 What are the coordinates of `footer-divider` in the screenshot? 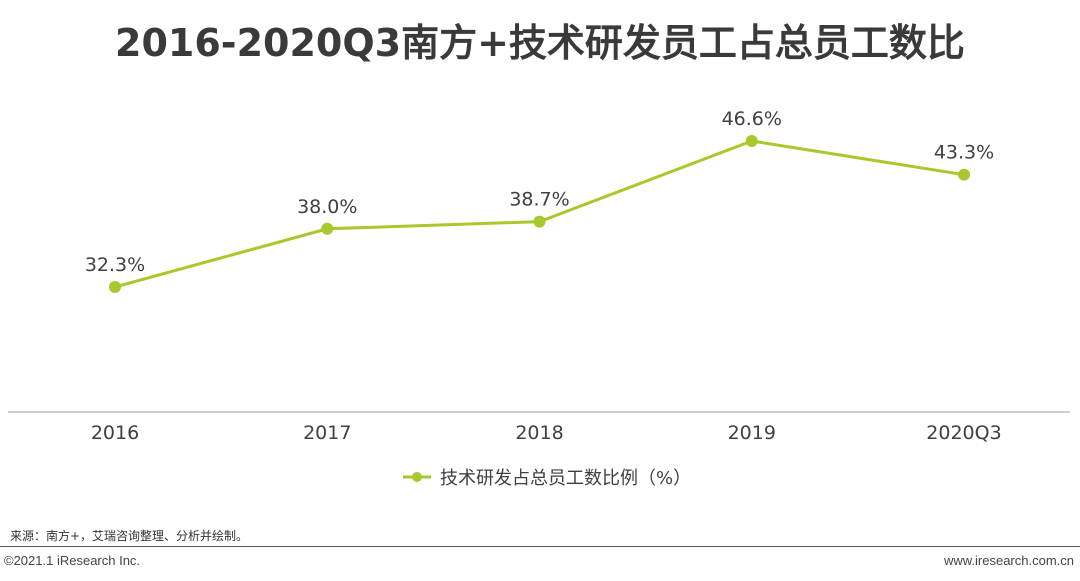 It's located at (540, 546).